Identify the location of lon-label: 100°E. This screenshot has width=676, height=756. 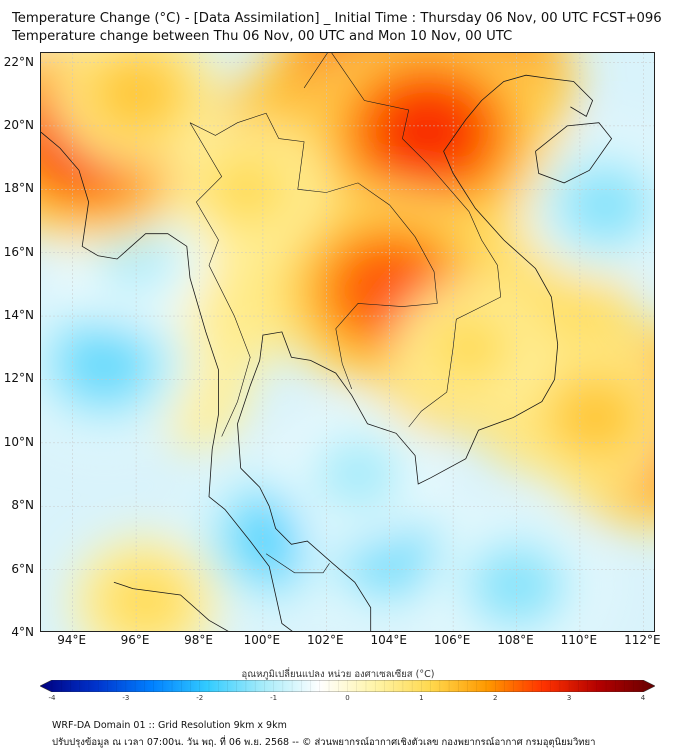
(262, 640).